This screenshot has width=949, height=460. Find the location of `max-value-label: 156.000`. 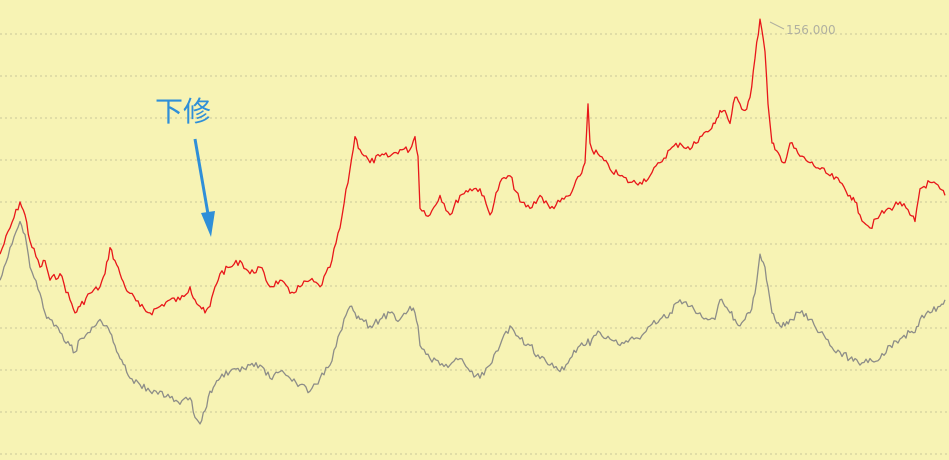

max-value-label: 156.000 is located at coordinates (811, 30).